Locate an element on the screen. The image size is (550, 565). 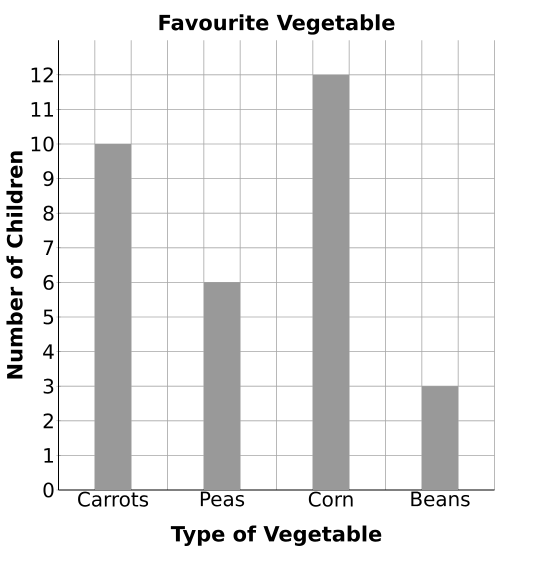
x-tick-label: Beans is located at coordinates (440, 499).